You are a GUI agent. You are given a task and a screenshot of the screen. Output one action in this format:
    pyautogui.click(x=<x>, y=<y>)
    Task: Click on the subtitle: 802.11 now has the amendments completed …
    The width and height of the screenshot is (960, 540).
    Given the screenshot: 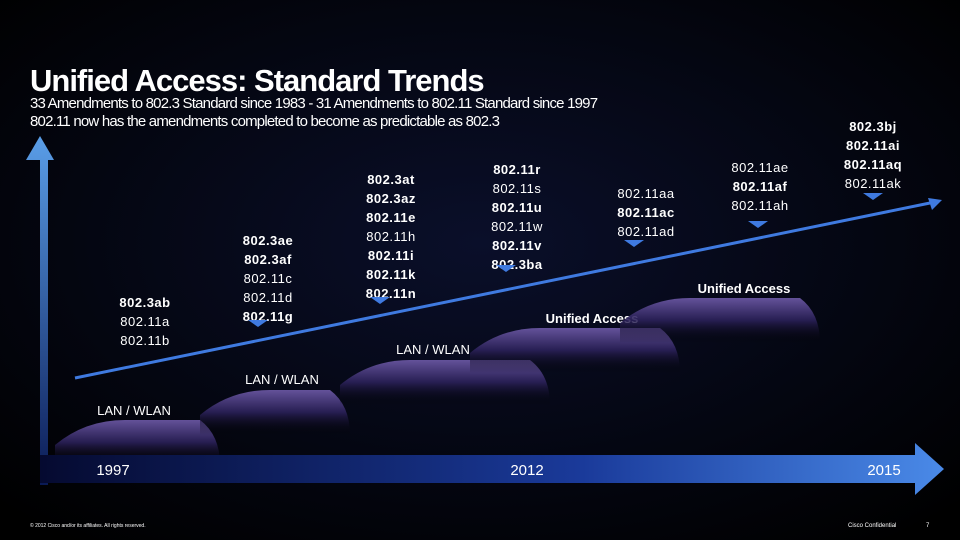 What is the action you would take?
    pyautogui.click(x=265, y=121)
    